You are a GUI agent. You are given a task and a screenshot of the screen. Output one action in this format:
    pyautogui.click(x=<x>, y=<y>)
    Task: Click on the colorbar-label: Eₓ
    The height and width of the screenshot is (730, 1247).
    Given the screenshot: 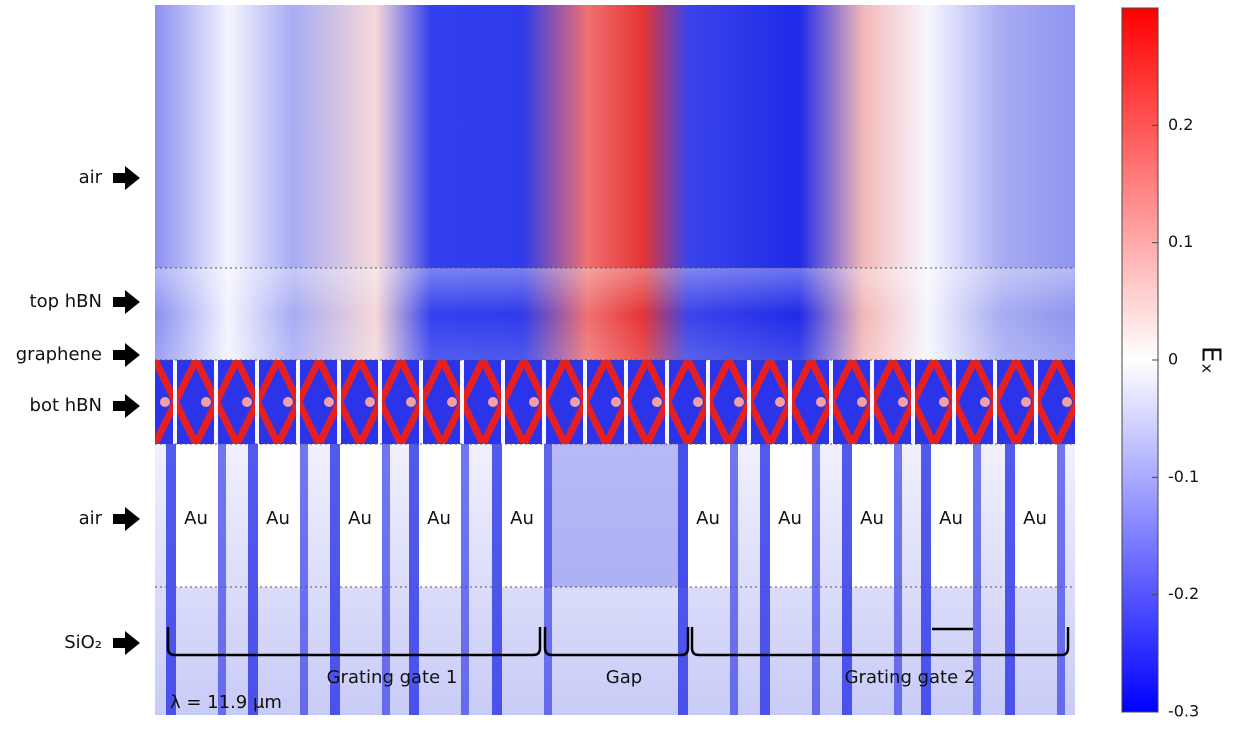 What is the action you would take?
    pyautogui.click(x=1211, y=360)
    